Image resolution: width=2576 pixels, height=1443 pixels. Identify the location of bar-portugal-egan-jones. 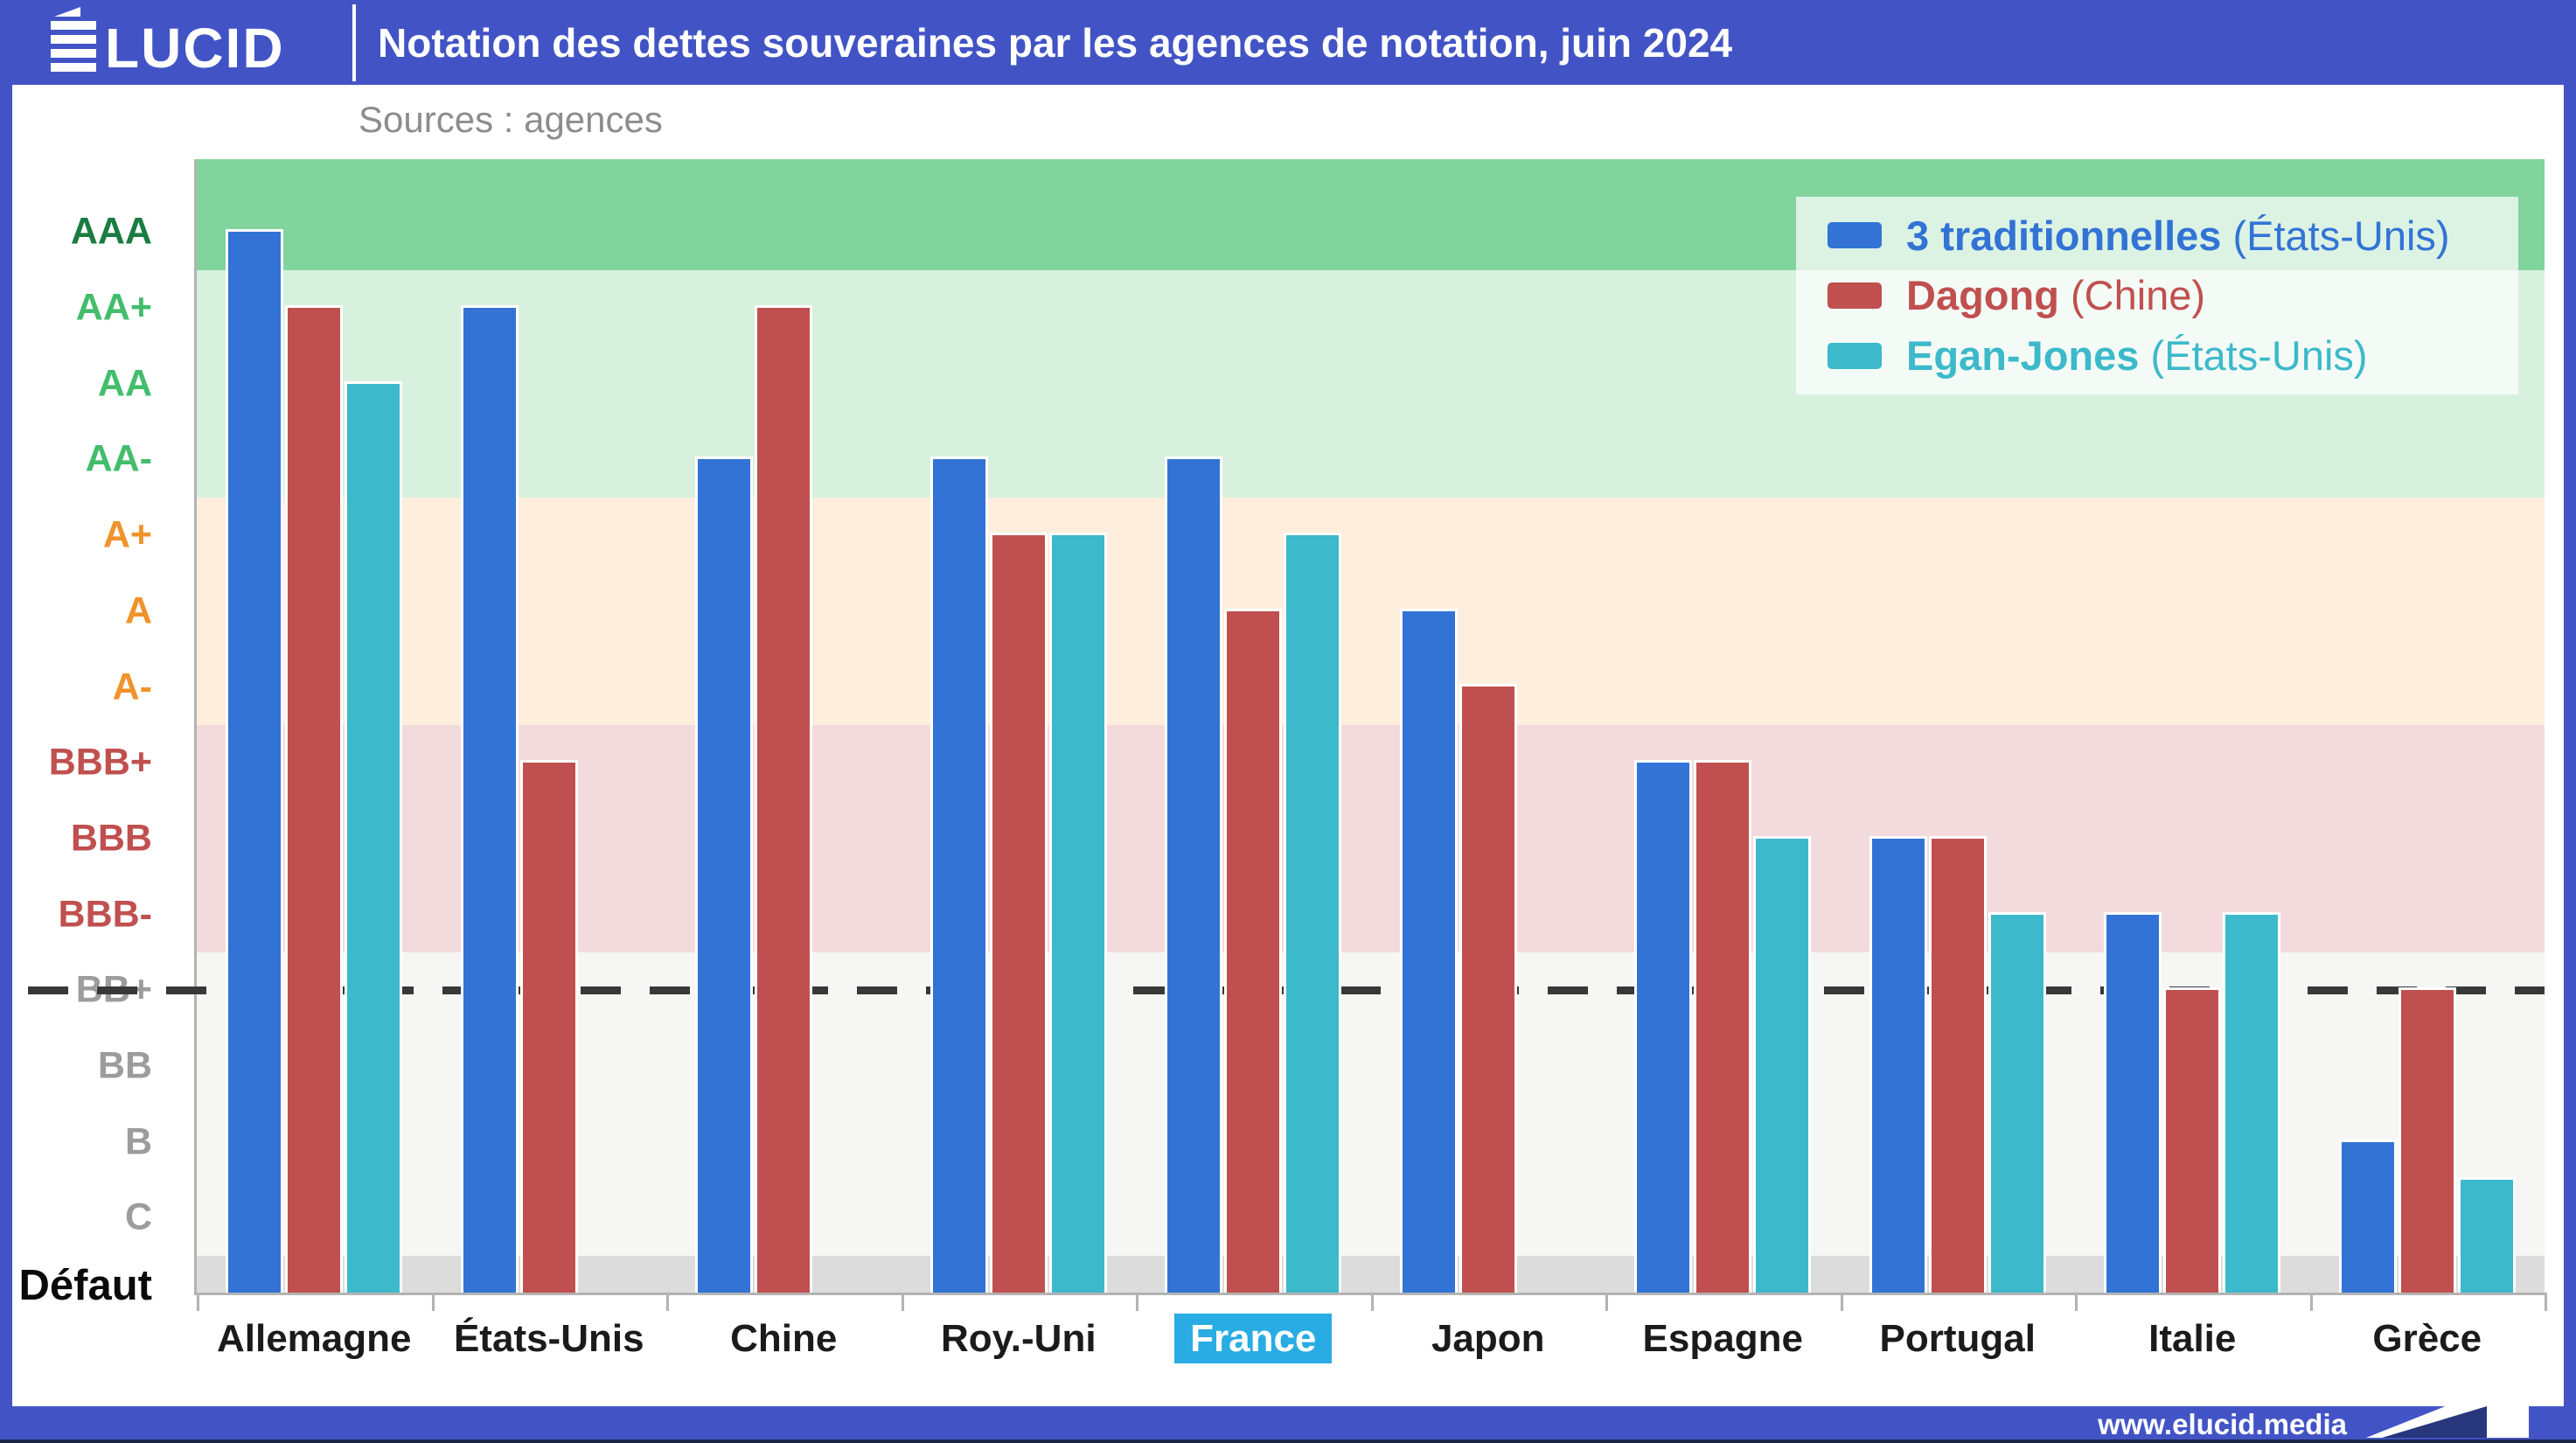
(2017, 1102).